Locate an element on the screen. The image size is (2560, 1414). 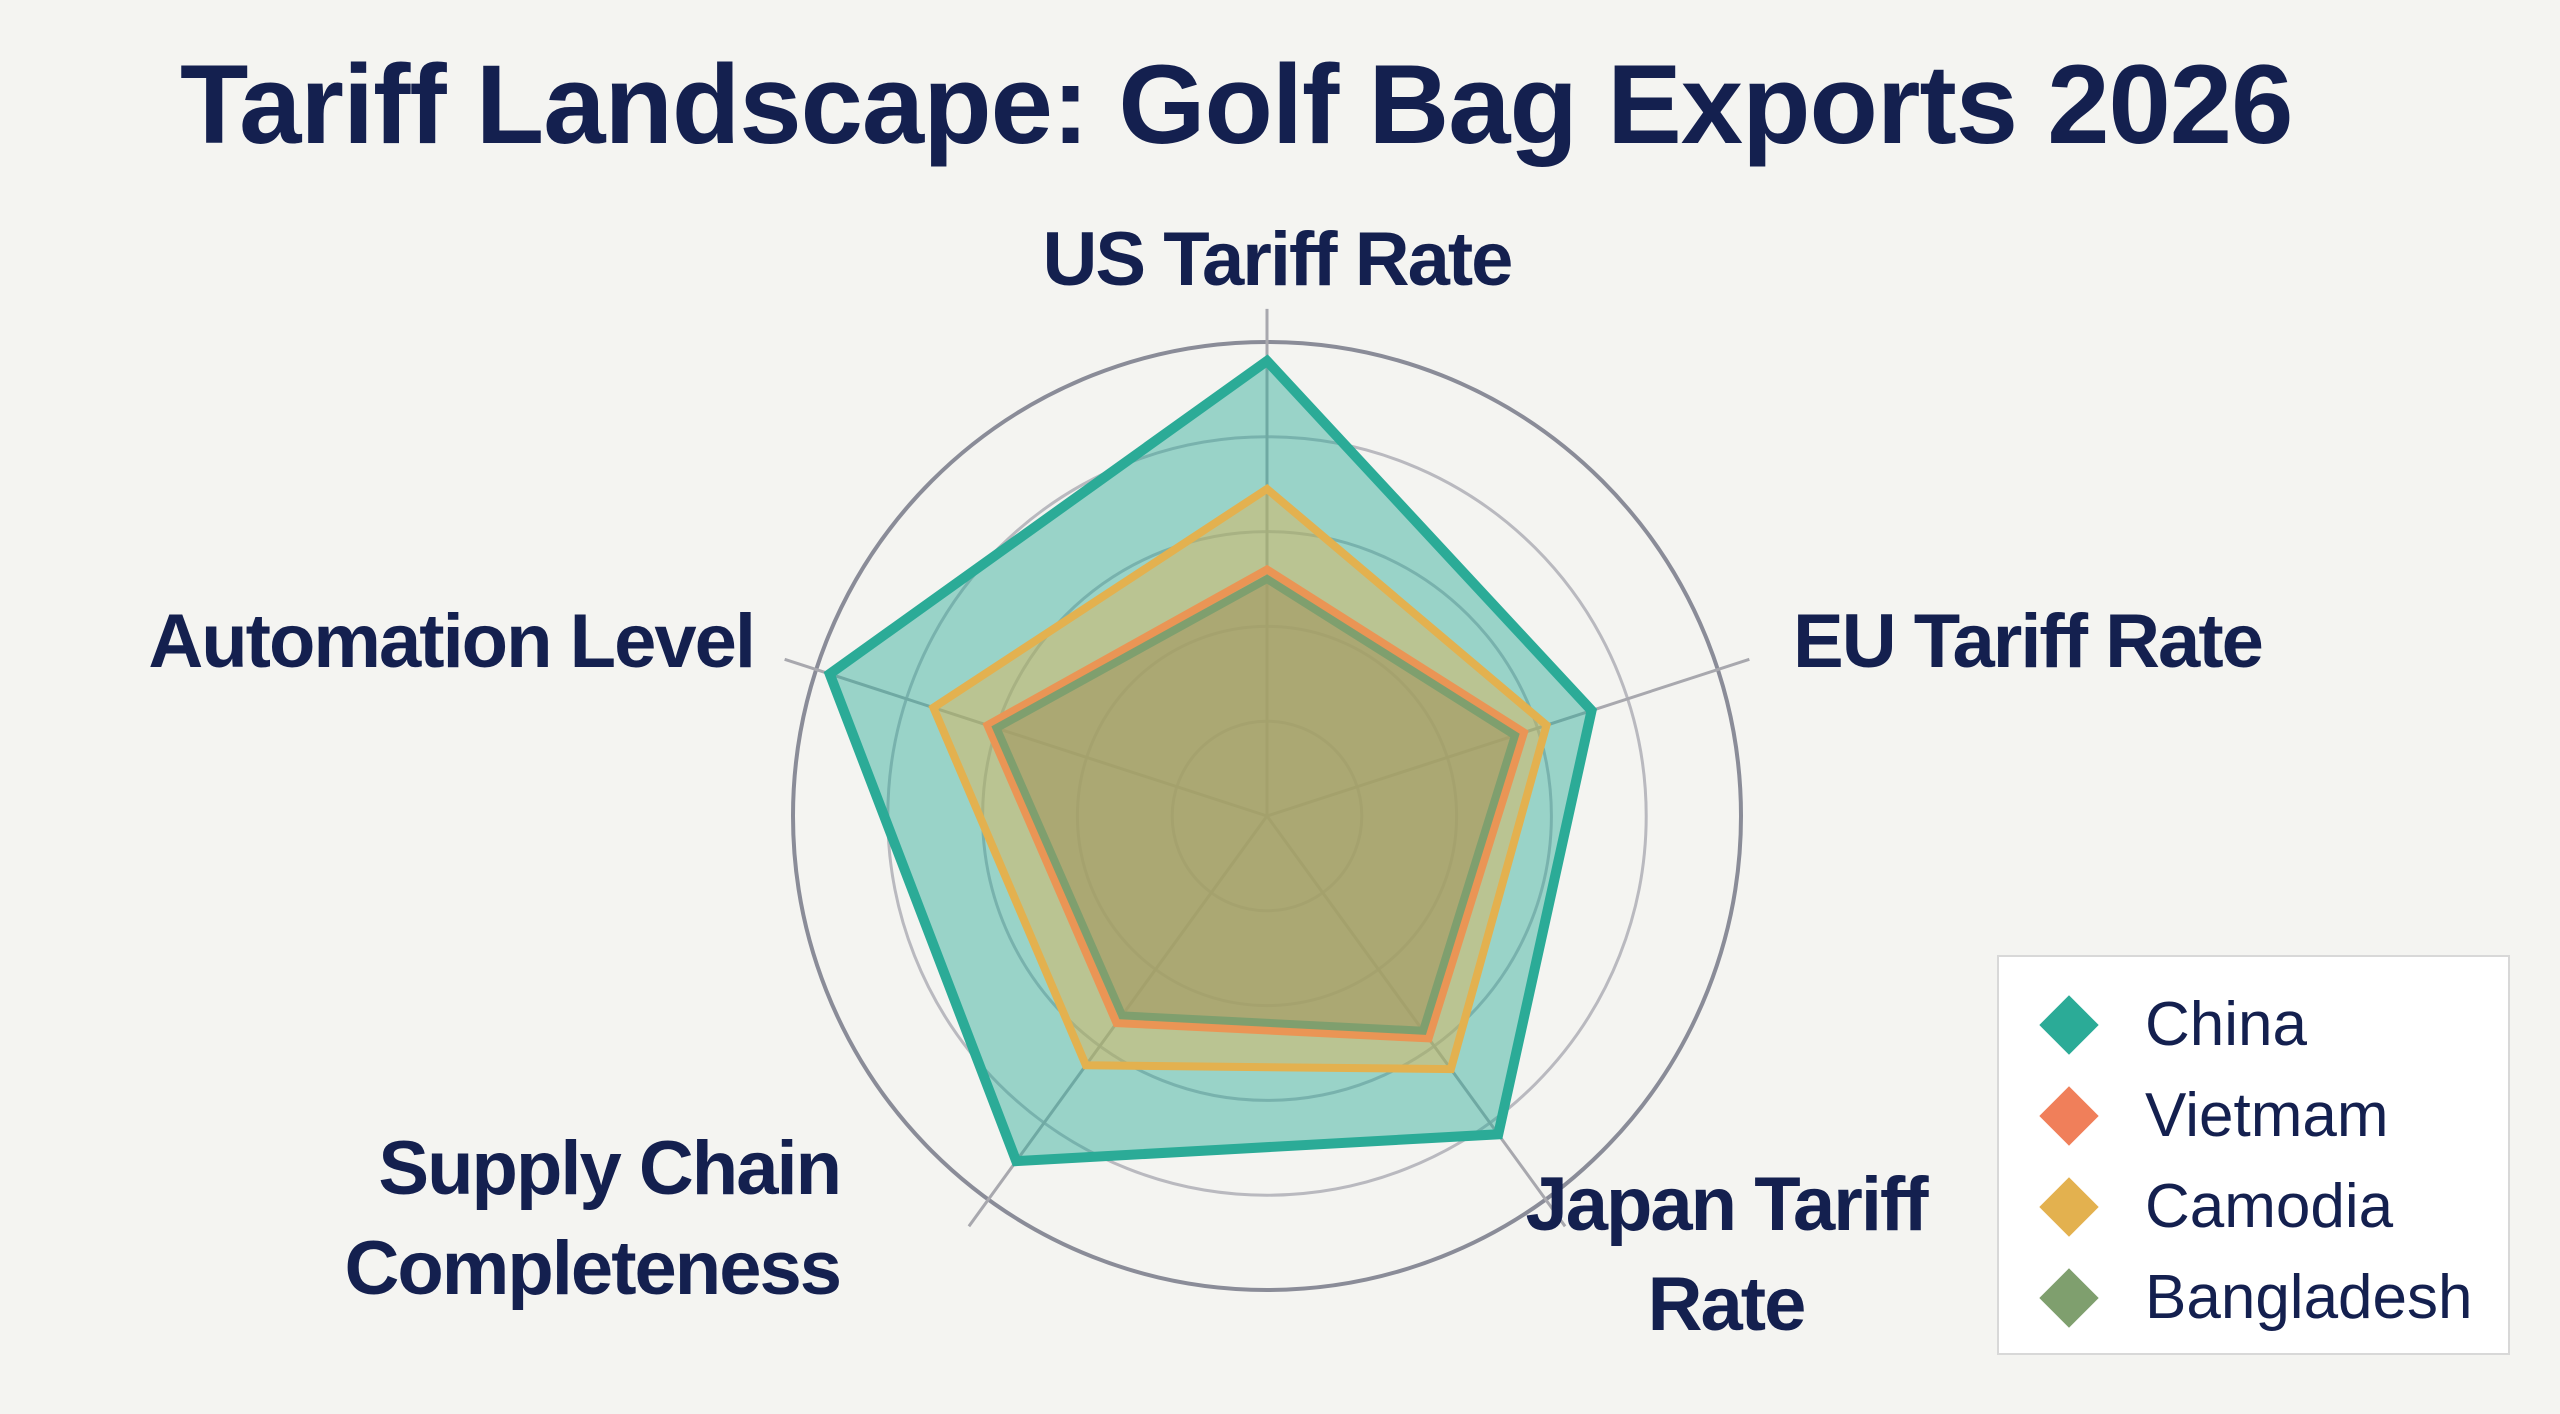
legend-item: Camodia is located at coordinates (2268, 1206).